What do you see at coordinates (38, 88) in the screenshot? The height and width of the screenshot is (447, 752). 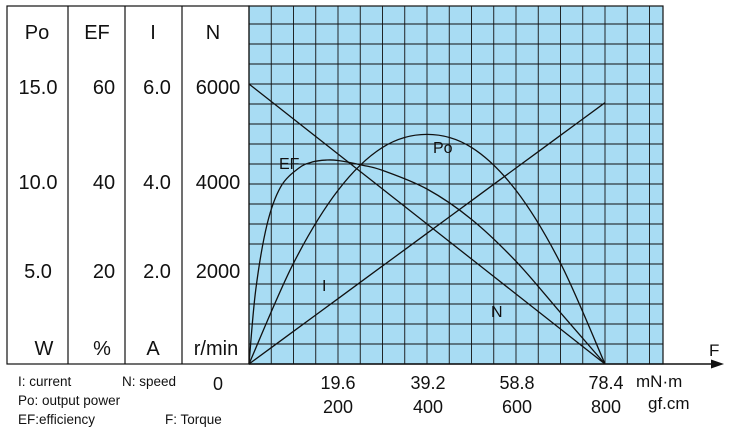 I see `po-tick-label: 15.0` at bounding box center [38, 88].